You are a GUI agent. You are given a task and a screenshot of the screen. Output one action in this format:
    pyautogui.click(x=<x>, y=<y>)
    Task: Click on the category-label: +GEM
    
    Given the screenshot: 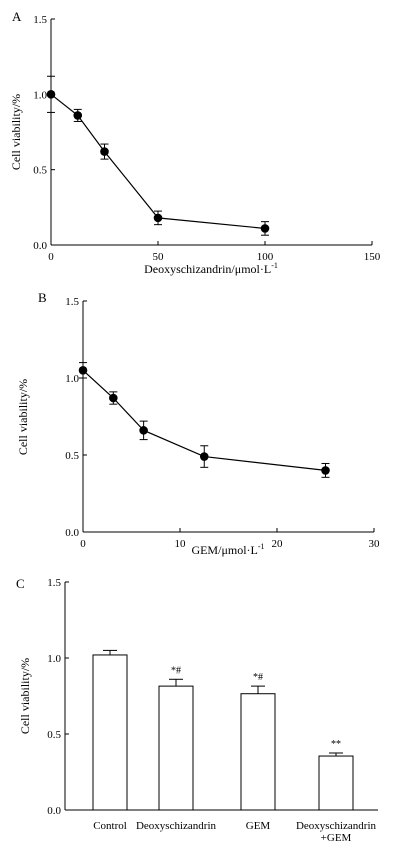 What is the action you would take?
    pyautogui.click(x=336, y=838)
    